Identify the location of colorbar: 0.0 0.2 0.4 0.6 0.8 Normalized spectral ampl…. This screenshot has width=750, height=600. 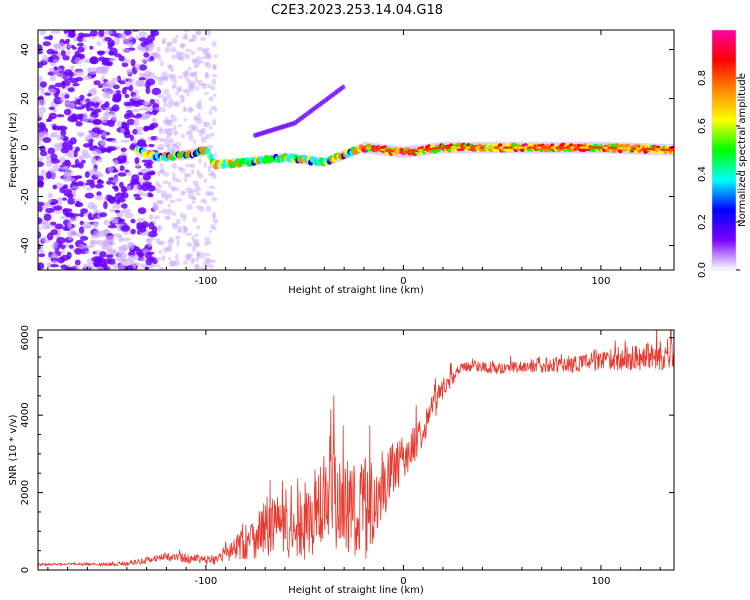
(722, 153).